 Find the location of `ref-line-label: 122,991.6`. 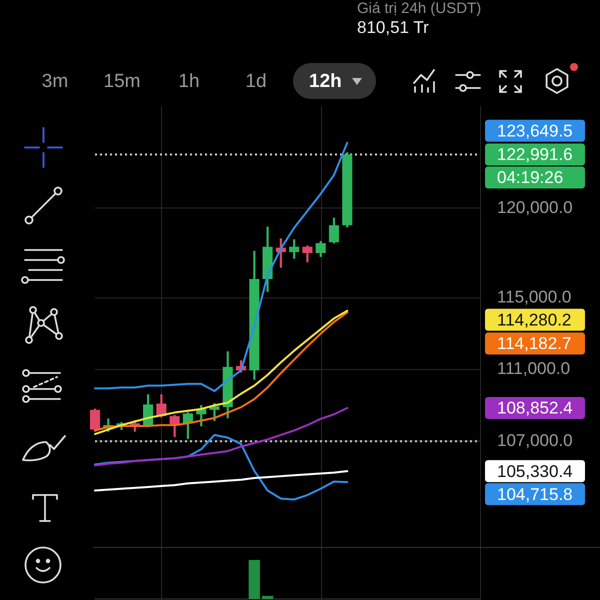

ref-line-label: 122,991.6 is located at coordinates (535, 154).